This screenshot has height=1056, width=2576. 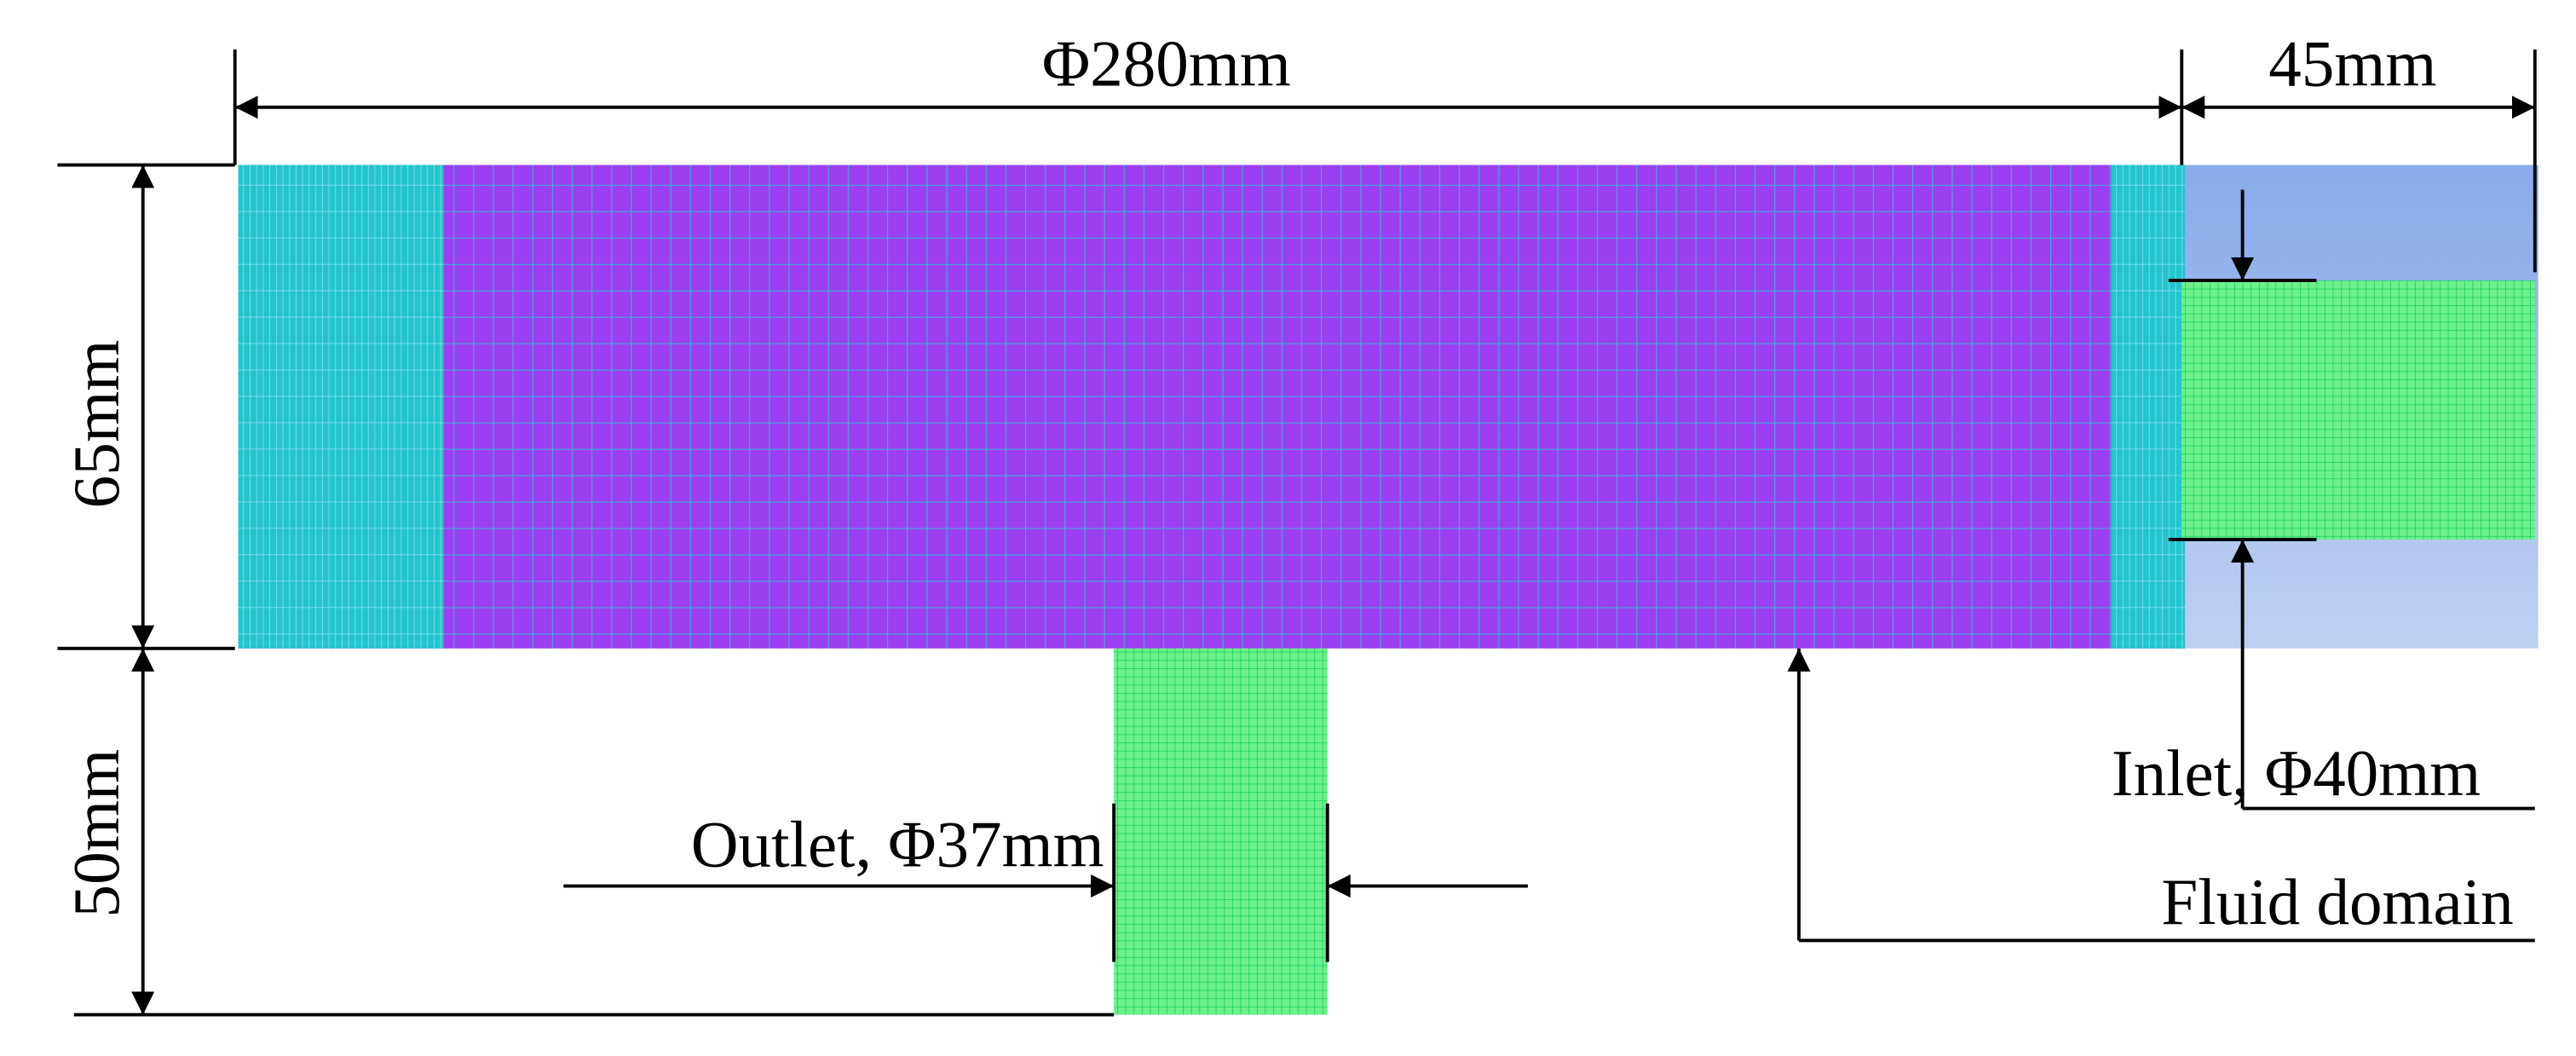 What do you see at coordinates (2337, 901) in the screenshot?
I see `annotation: Fluid domain` at bounding box center [2337, 901].